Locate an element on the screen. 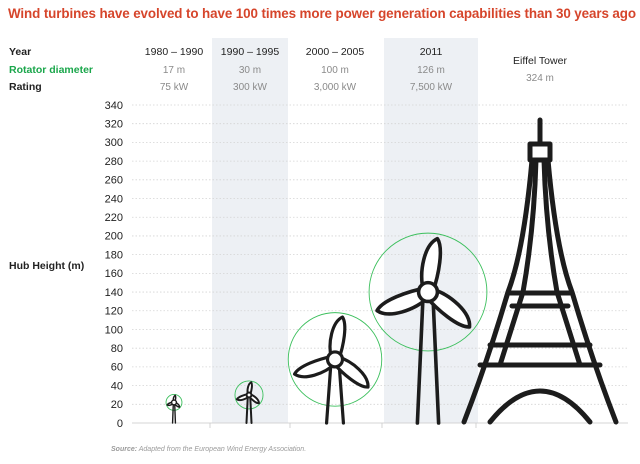  source-label: Source: is located at coordinates (124, 449).